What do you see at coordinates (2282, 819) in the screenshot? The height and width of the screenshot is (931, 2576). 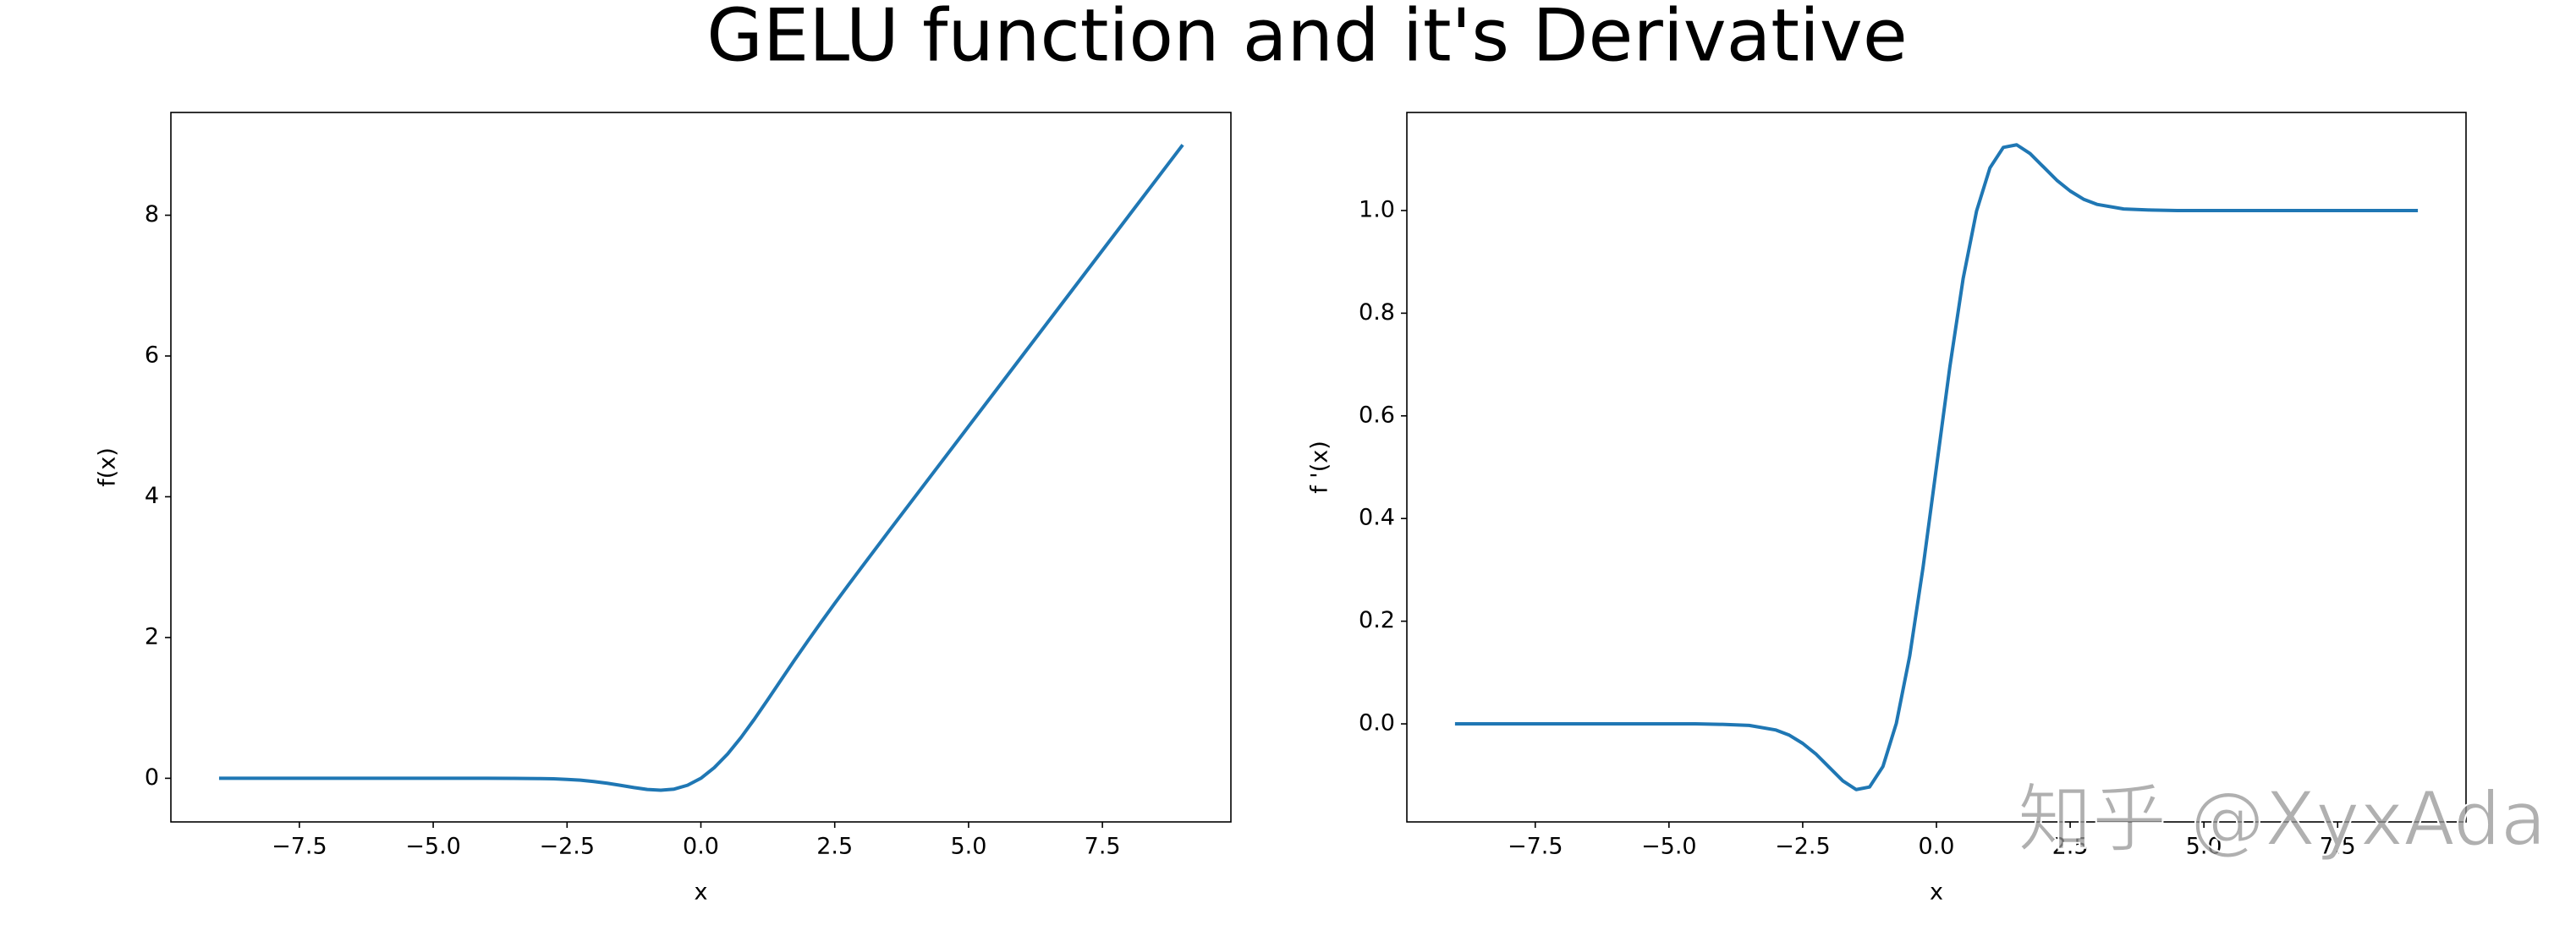 I see `watermark: 知乎 @XyxAda` at bounding box center [2282, 819].